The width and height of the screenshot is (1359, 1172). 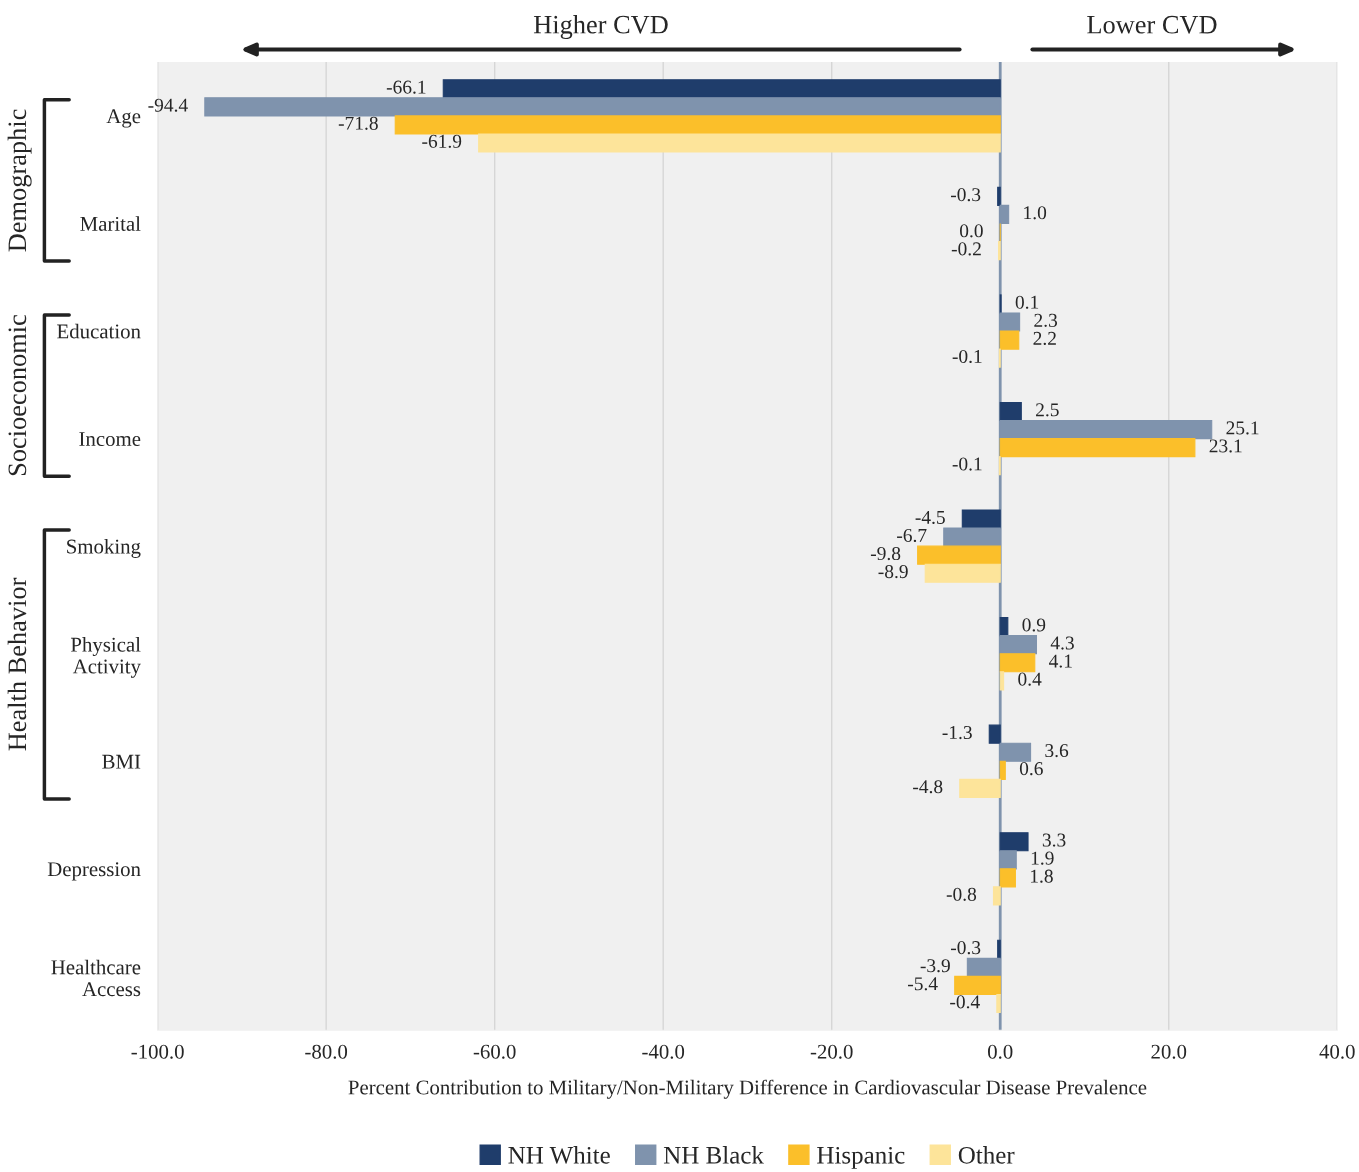 I want to click on legend-label: NH White, so click(x=559, y=1155).